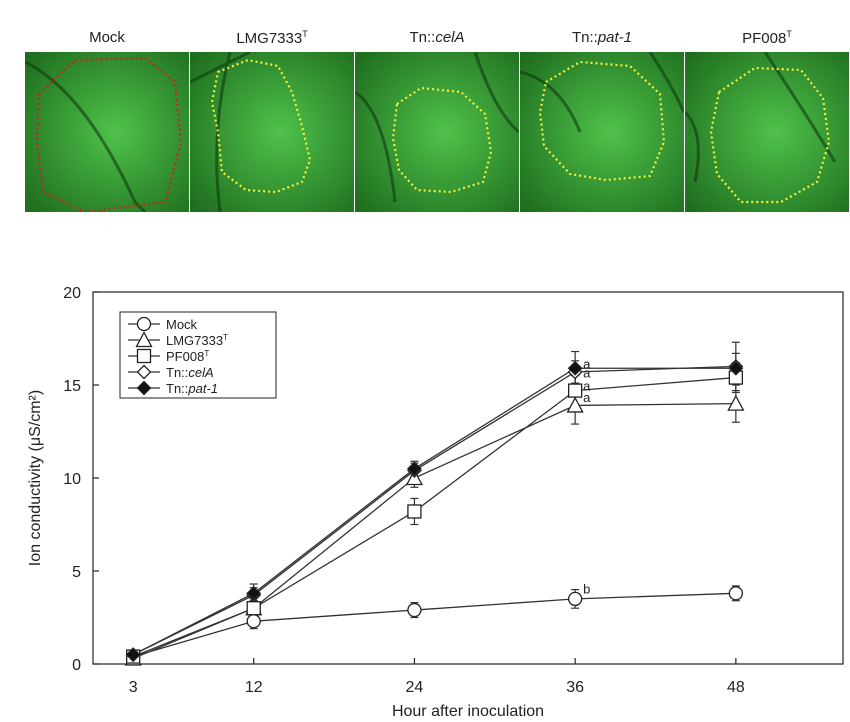 Image resolution: width=850 pixels, height=722 pixels. I want to click on panel-label-2: LMG7333T, so click(272, 38).